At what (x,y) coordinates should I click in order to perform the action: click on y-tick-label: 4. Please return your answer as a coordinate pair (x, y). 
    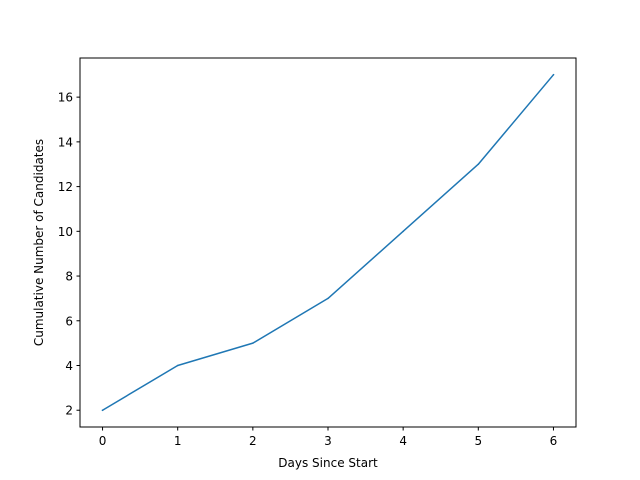
    Looking at the image, I should click on (69, 366).